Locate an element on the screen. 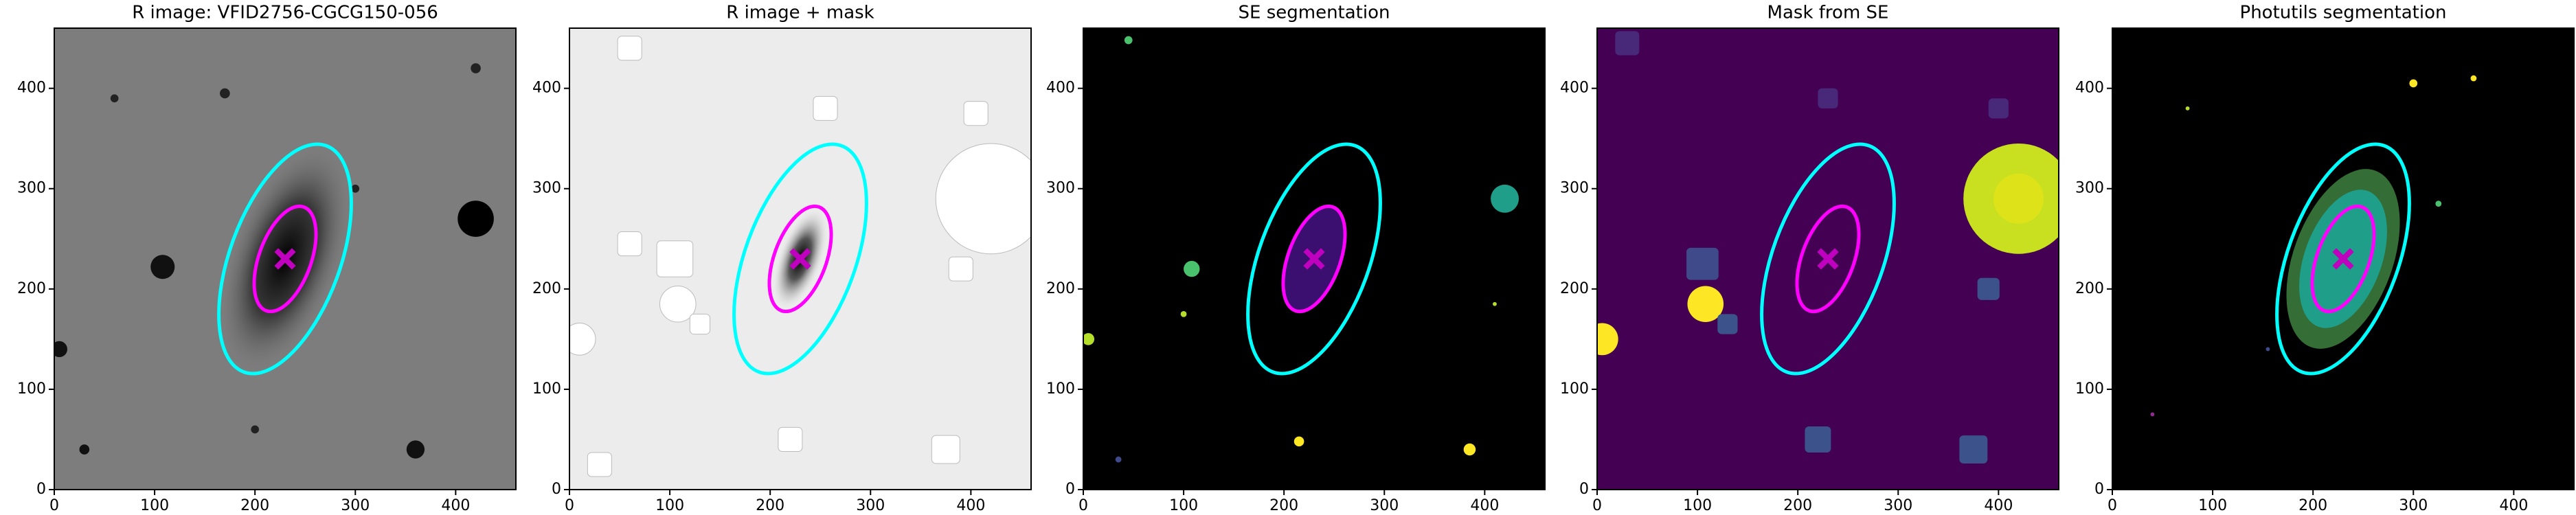 This screenshot has width=2576, height=515. panel-title: R image: VFID2756-CGCG150-056 is located at coordinates (285, 13).